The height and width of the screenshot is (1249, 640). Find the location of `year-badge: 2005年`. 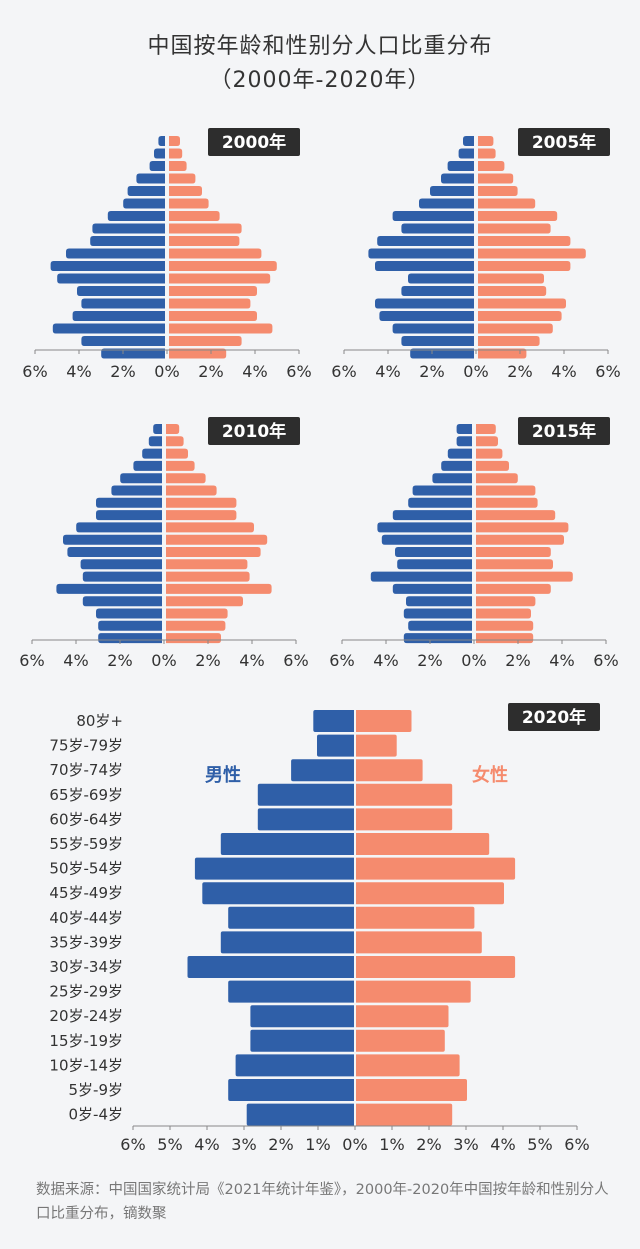

year-badge: 2005年 is located at coordinates (564, 142).